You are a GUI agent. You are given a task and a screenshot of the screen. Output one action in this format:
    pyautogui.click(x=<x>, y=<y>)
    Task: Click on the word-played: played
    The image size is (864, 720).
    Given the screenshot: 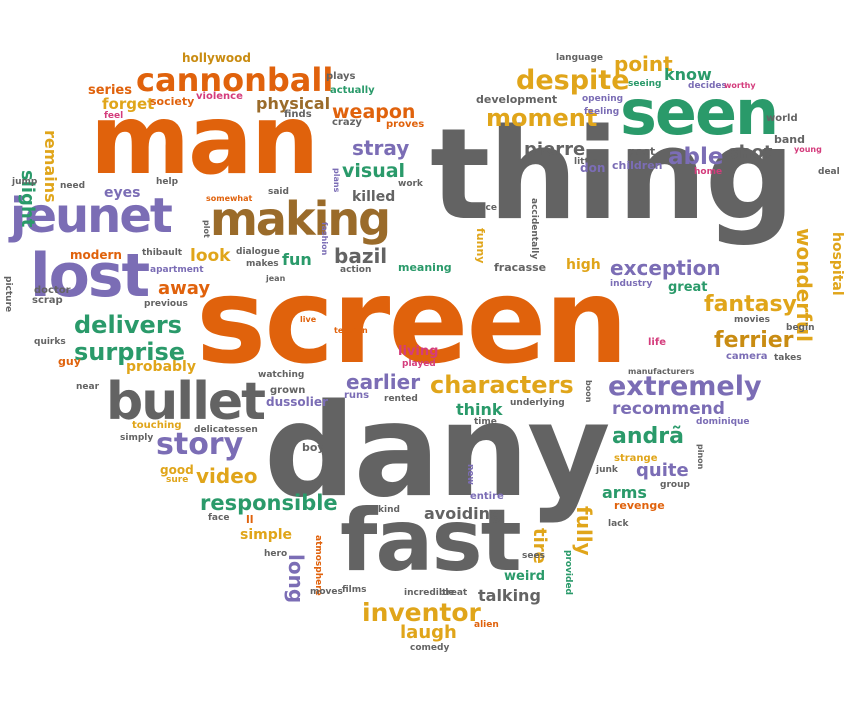 What is the action you would take?
    pyautogui.click(x=419, y=364)
    